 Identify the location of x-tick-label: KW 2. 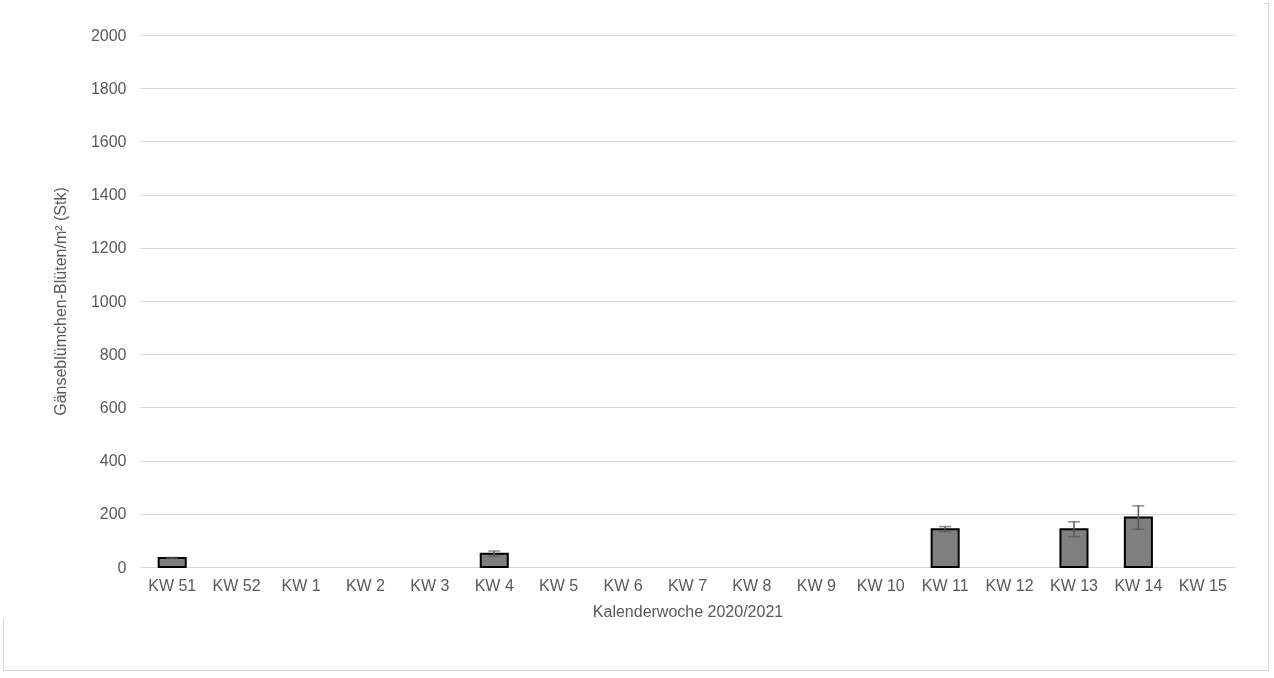
(365, 585).